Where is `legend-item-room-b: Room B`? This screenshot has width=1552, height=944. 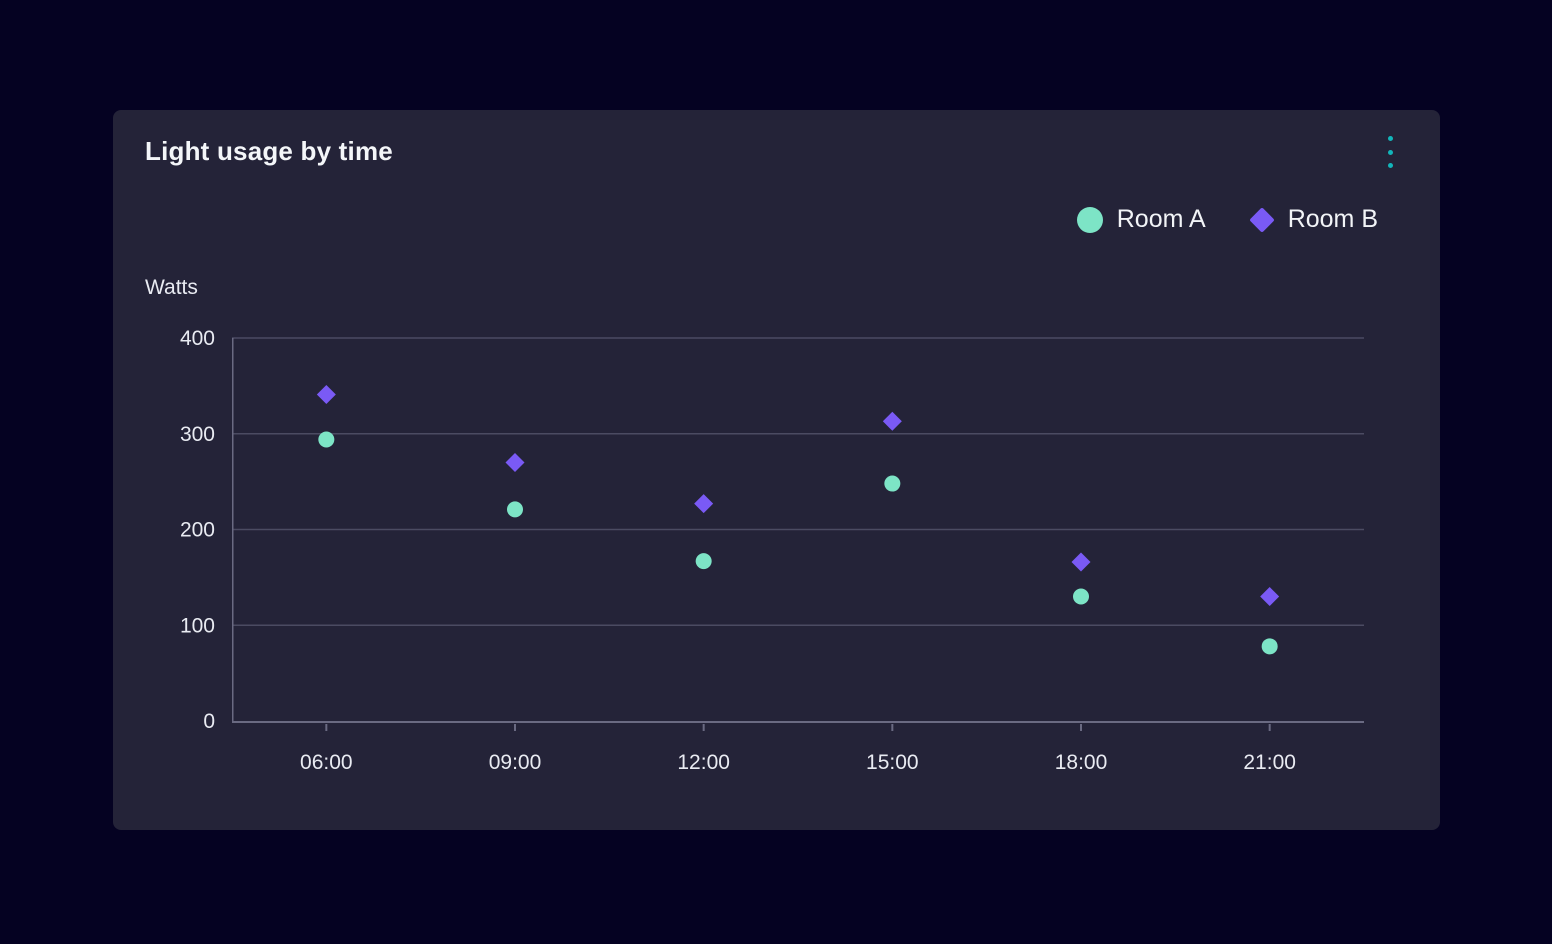 legend-item-room-b: Room B is located at coordinates (1313, 219).